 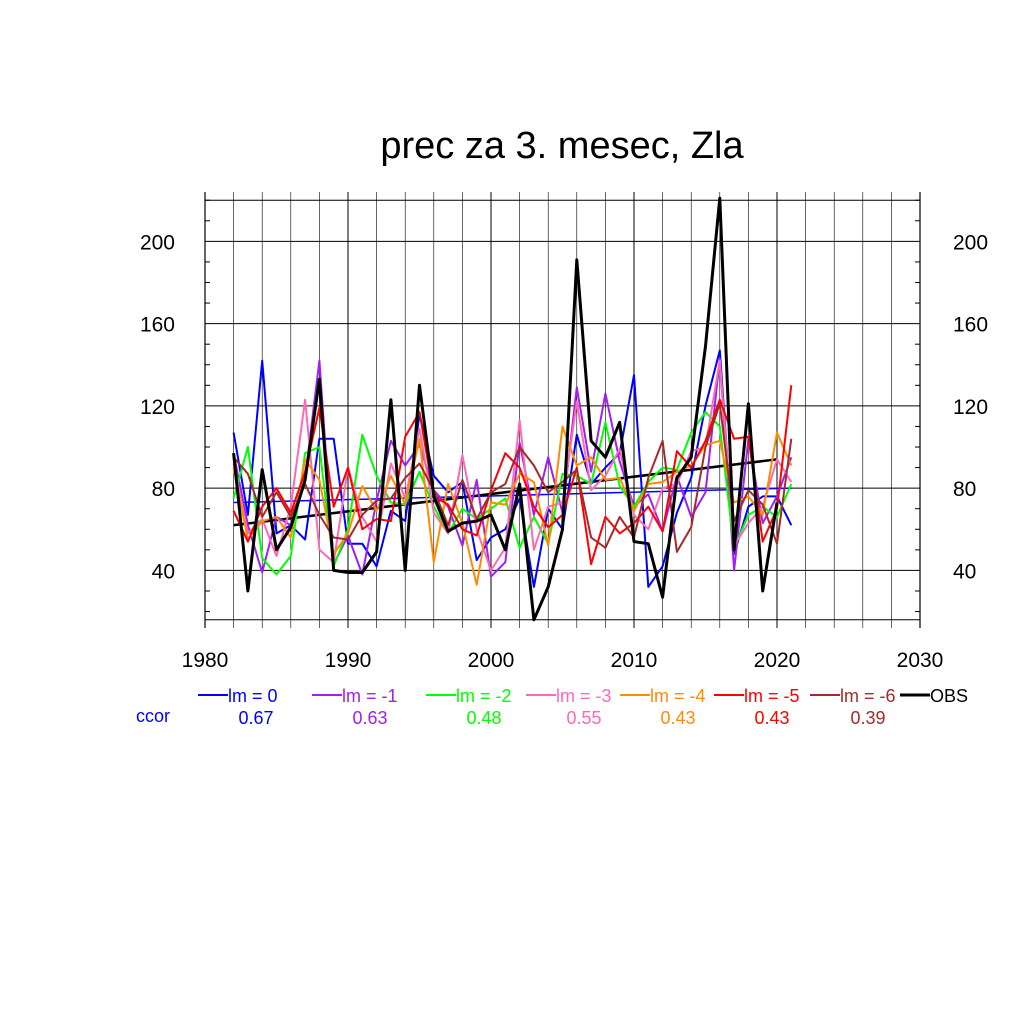 I want to click on x-tick-label: 1990, so click(x=348, y=660).